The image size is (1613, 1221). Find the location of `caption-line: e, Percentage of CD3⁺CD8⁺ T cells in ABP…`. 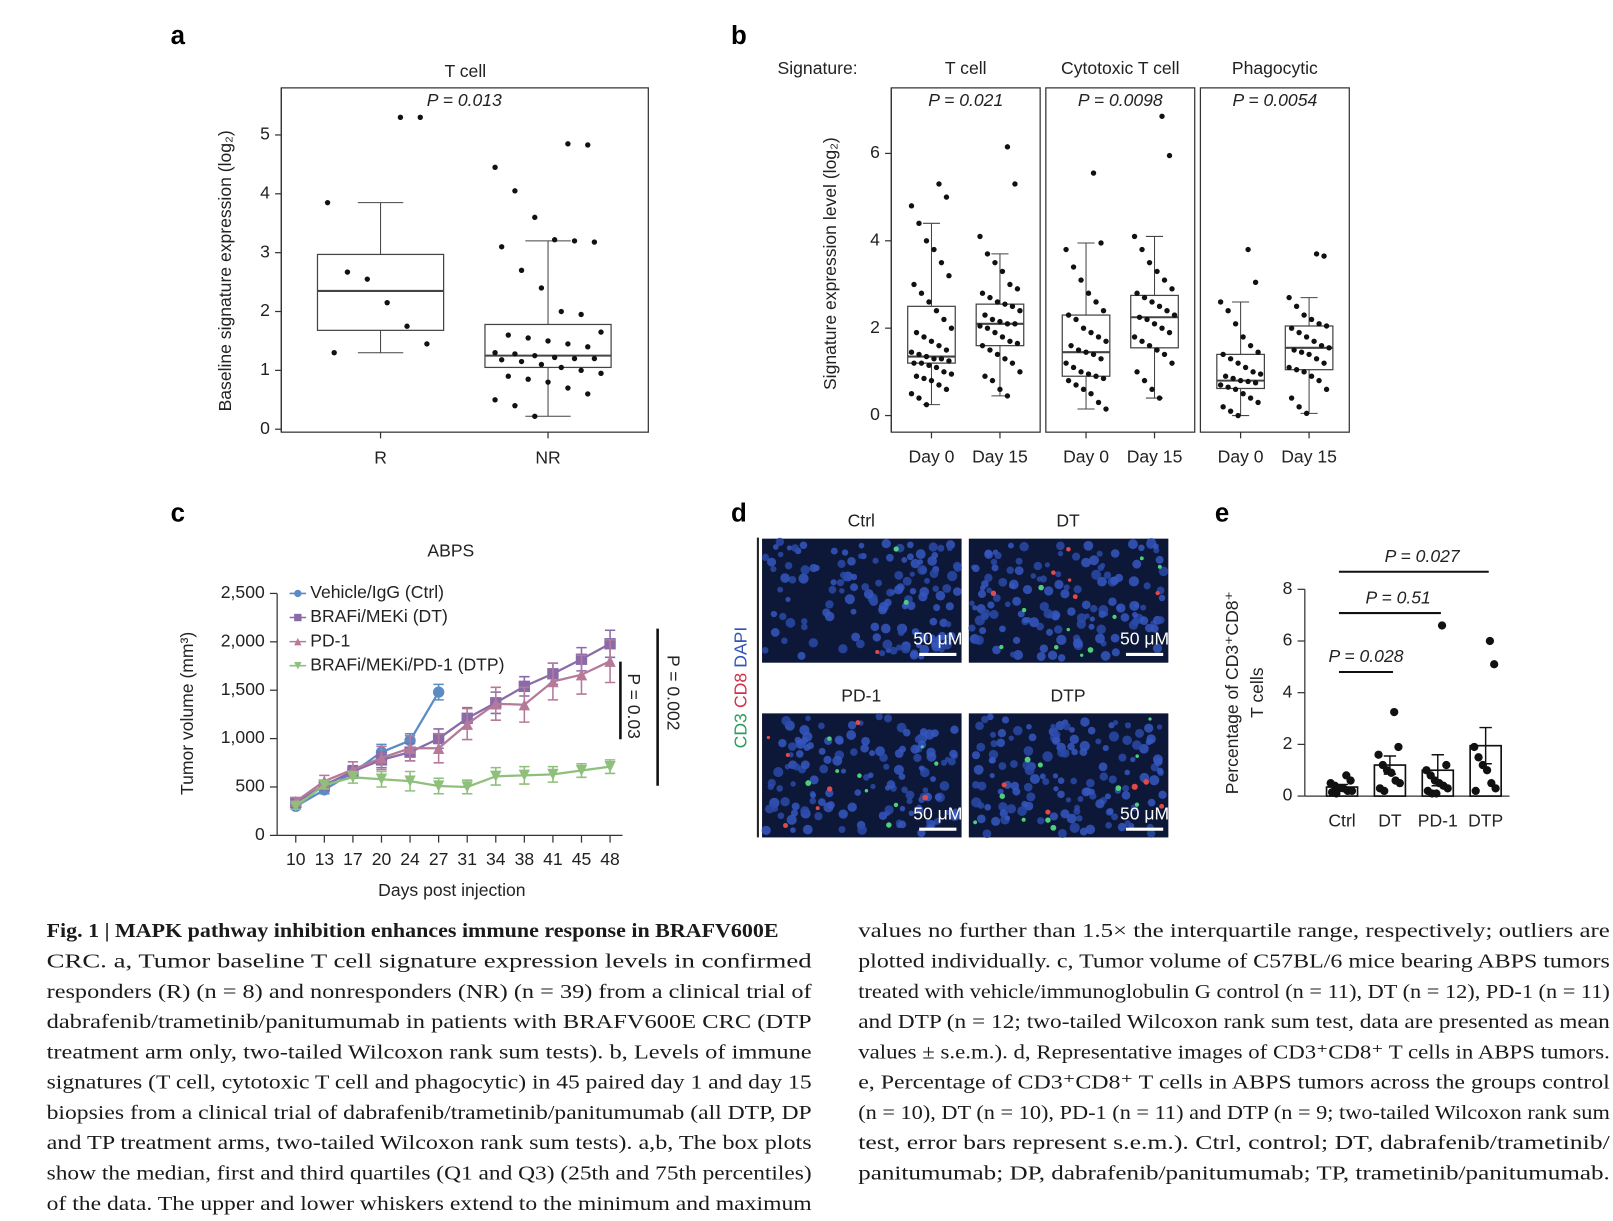

caption-line: e, Percentage of CD3⁺CD8⁺ T cells in ABP… is located at coordinates (1234, 1083).